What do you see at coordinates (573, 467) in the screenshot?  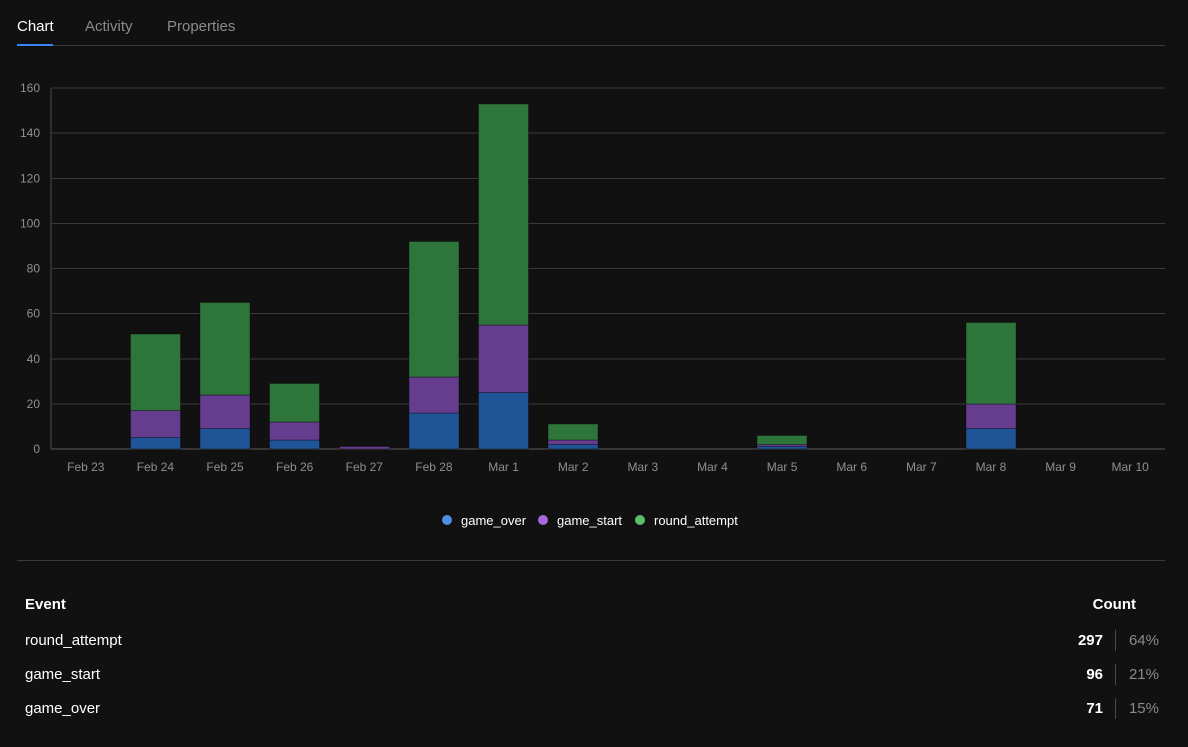 I see `x-tick-label: Mar 2` at bounding box center [573, 467].